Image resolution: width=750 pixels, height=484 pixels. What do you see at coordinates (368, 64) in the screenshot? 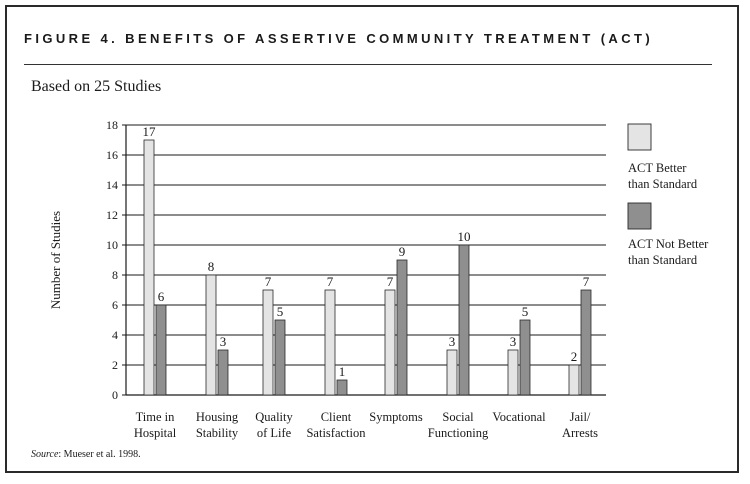
I see `title-divider` at bounding box center [368, 64].